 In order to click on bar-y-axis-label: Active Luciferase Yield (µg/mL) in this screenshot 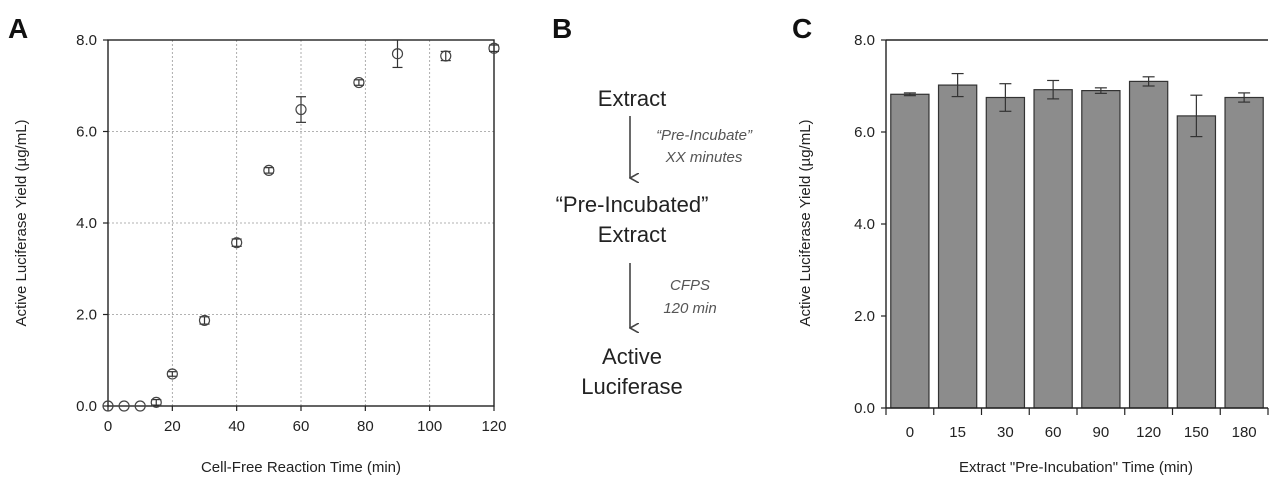, I will do `click(805, 222)`.